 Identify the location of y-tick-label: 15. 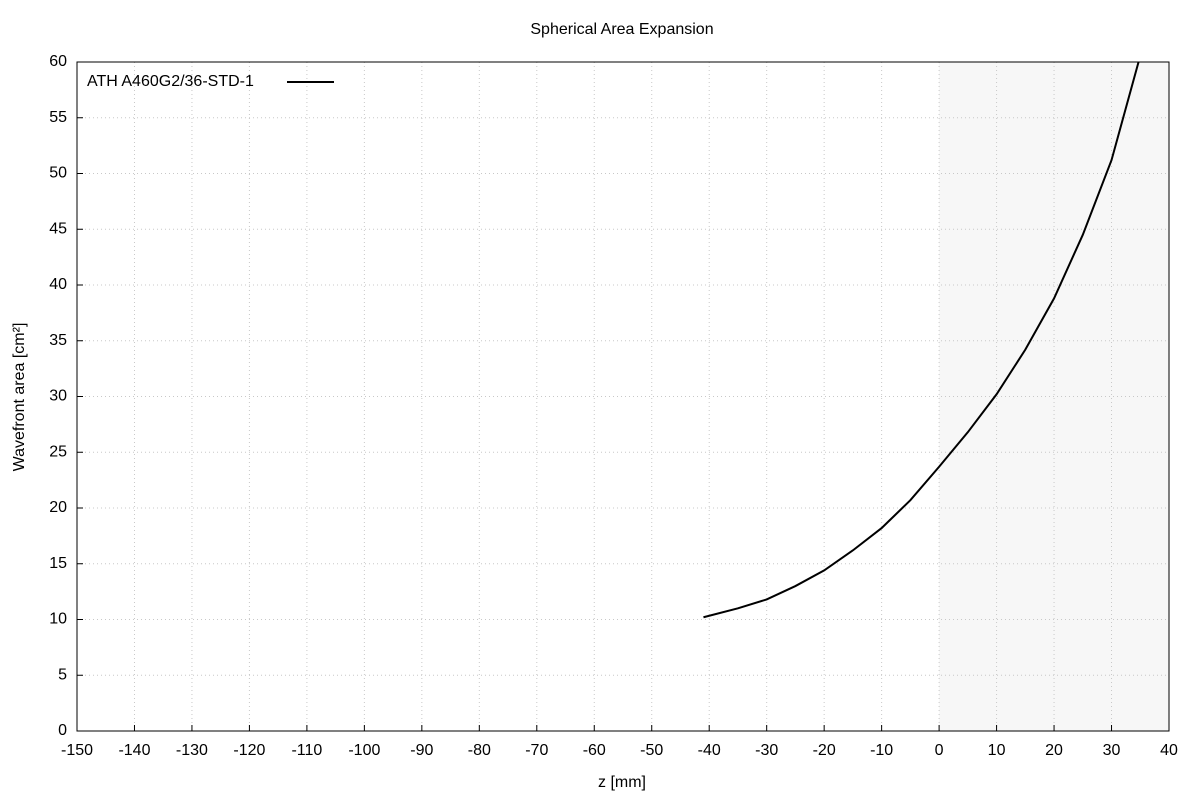
(58, 563).